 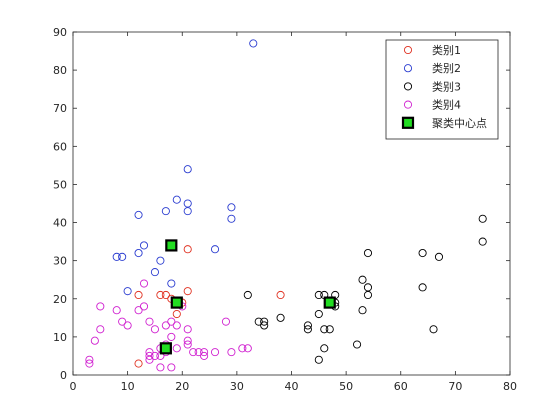 I want to click on x-tick-label: 80, so click(x=510, y=386).